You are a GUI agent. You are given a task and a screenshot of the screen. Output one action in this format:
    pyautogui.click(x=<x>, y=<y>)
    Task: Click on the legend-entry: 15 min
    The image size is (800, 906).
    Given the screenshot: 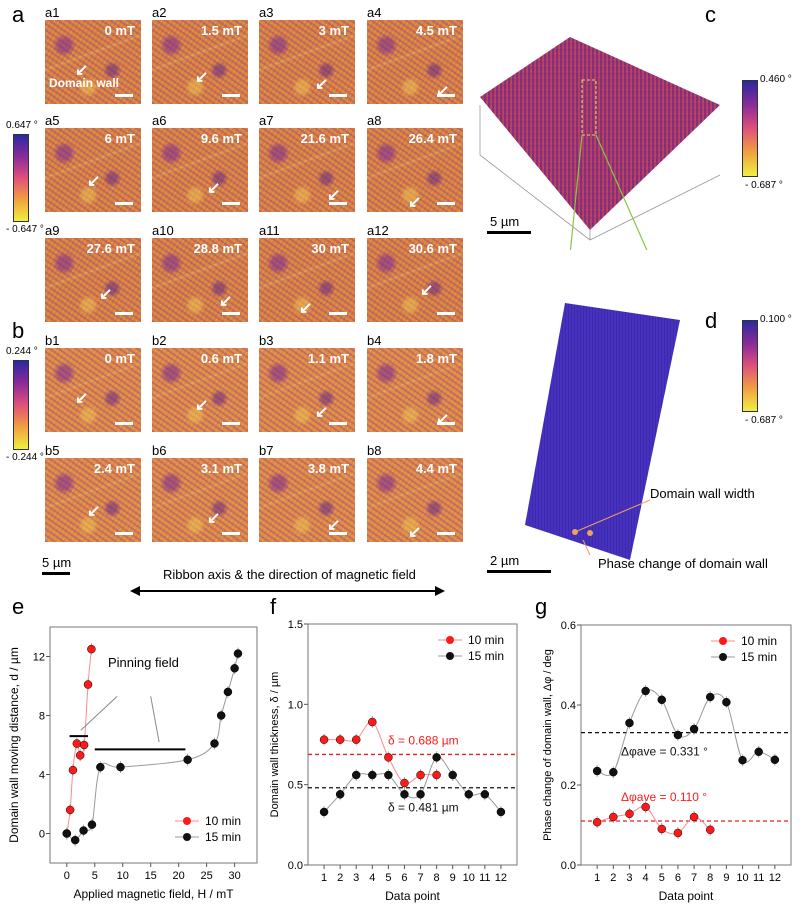 What is the action you would take?
    pyautogui.click(x=486, y=656)
    